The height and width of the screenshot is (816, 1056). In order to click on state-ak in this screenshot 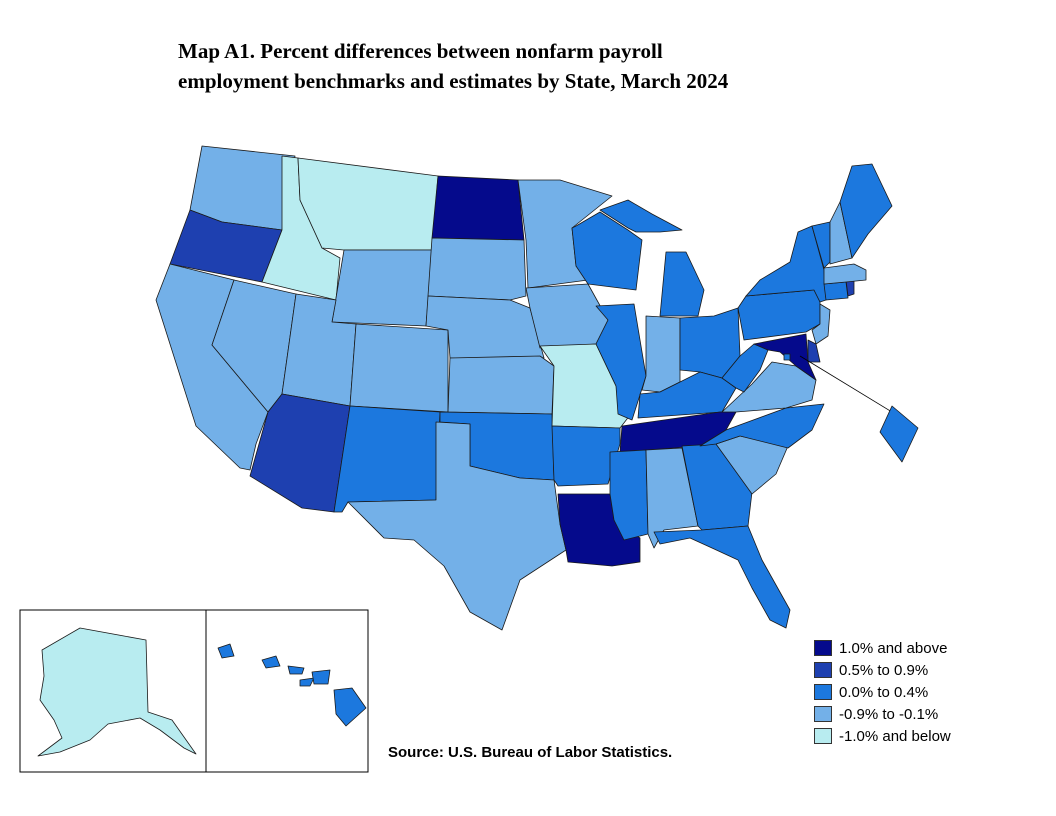, I will do `click(117, 692)`.